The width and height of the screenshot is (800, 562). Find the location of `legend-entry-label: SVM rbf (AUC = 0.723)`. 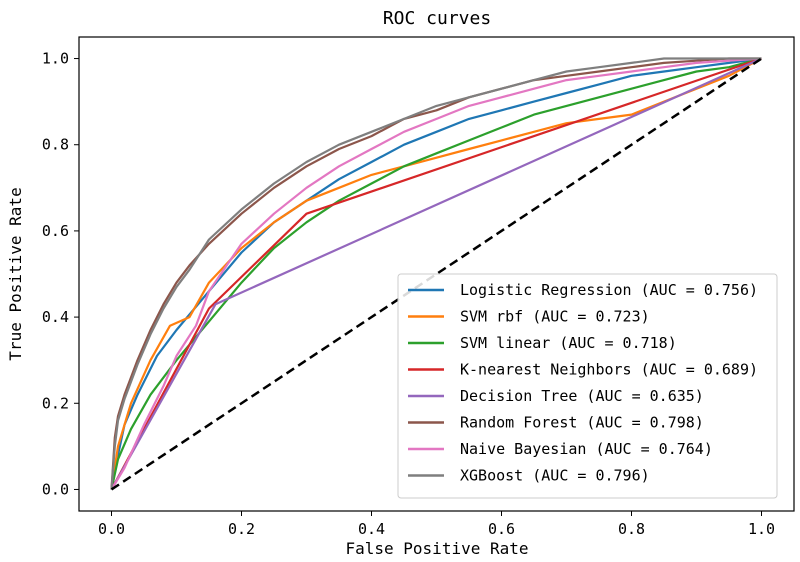

legend-entry-label: SVM rbf (AUC = 0.723) is located at coordinates (555, 317).